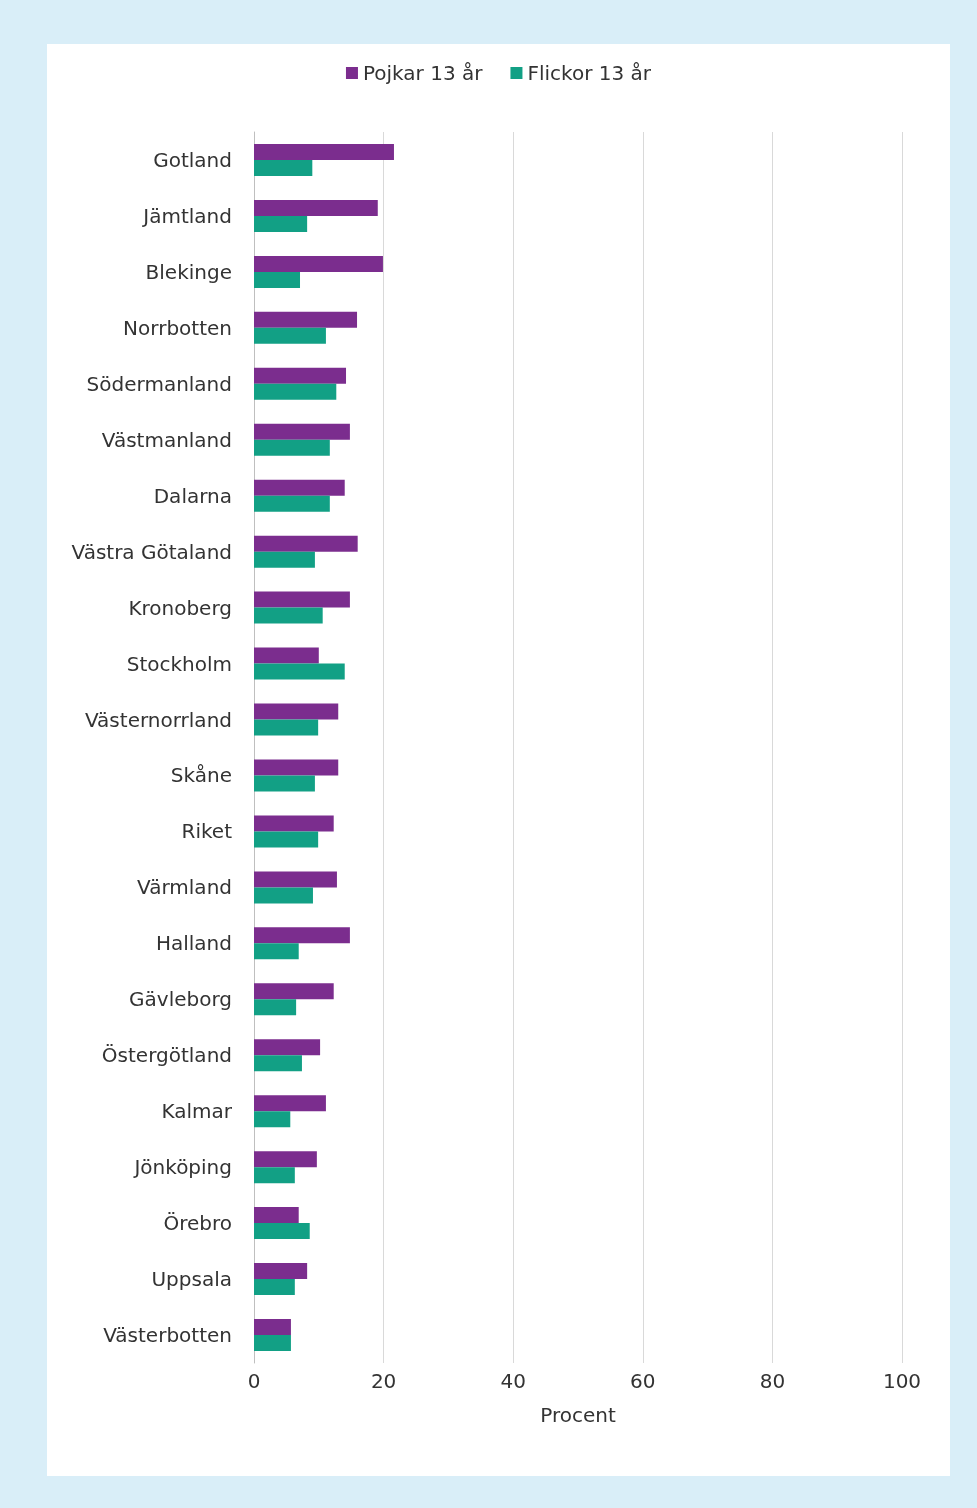  I want to click on y-tick-label: Västra Götaland, so click(151, 551).